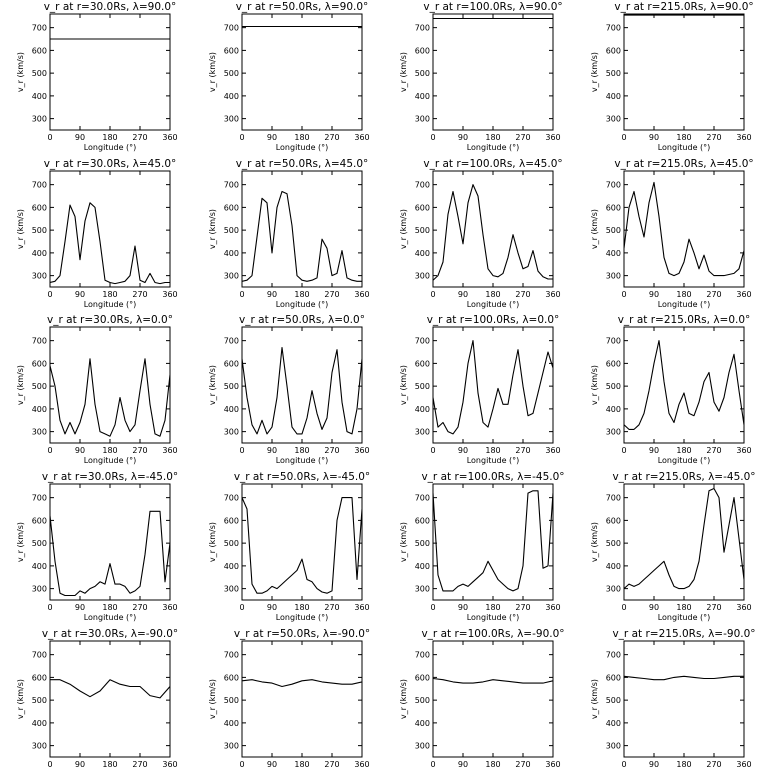  I want to click on panel-title: v_r at r=50.0Rs, λ=90.0°, so click(302, 7).